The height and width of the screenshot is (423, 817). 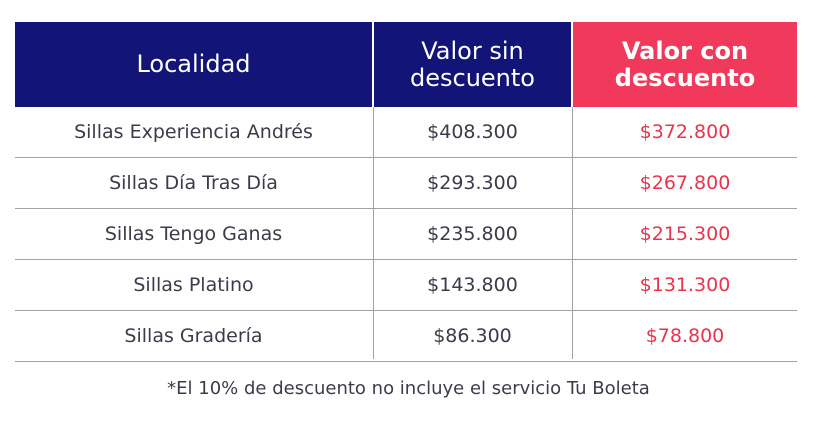 I want to click on locality-cell: Sillas Tengo Ganas, so click(x=193, y=234).